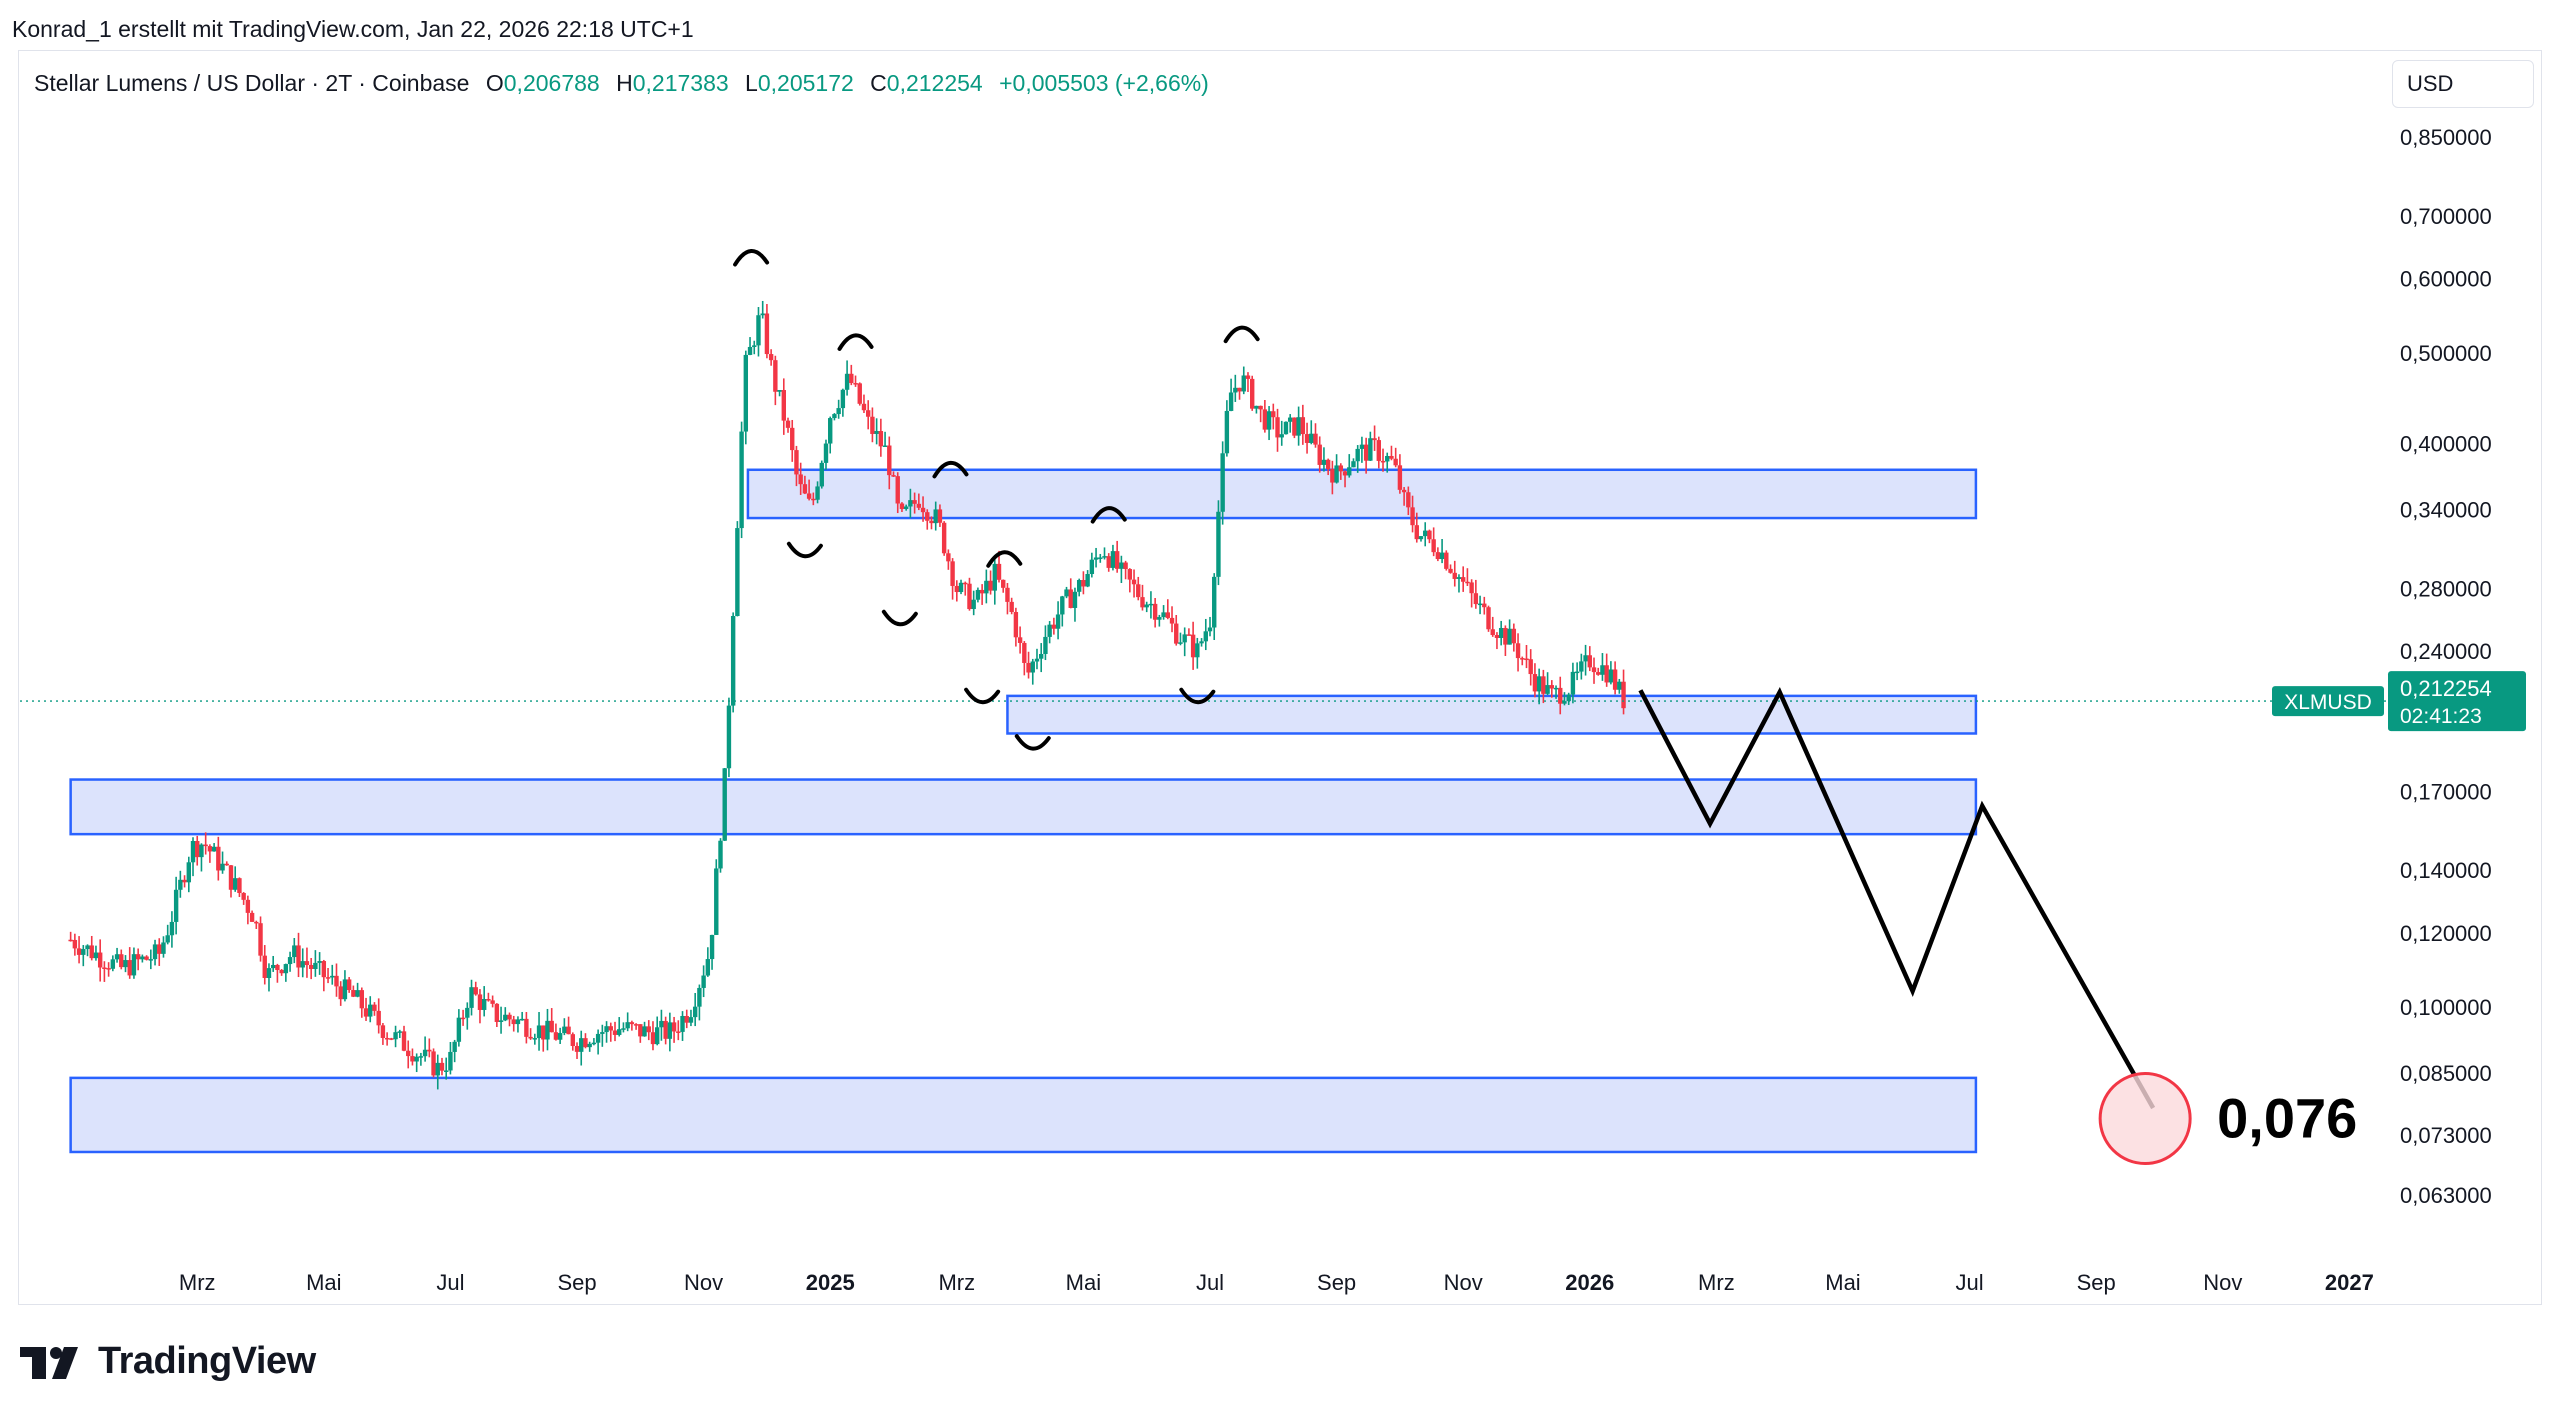 The width and height of the screenshot is (2560, 1419). Describe the element at coordinates (1897, 898) in the screenshot. I see `projection-path` at that location.